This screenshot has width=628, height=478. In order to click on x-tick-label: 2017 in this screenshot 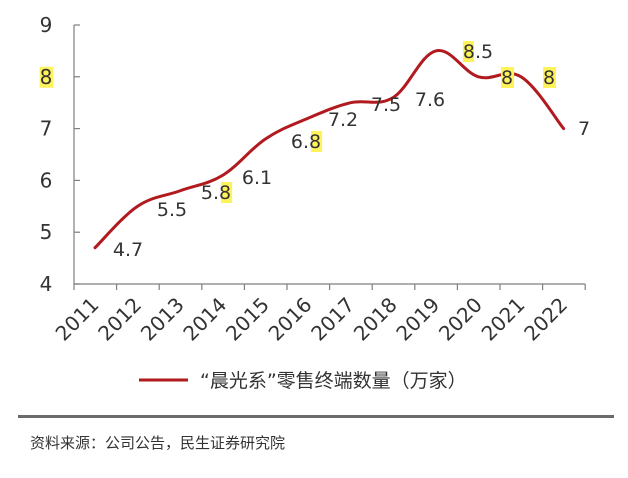, I will do `click(332, 319)`.